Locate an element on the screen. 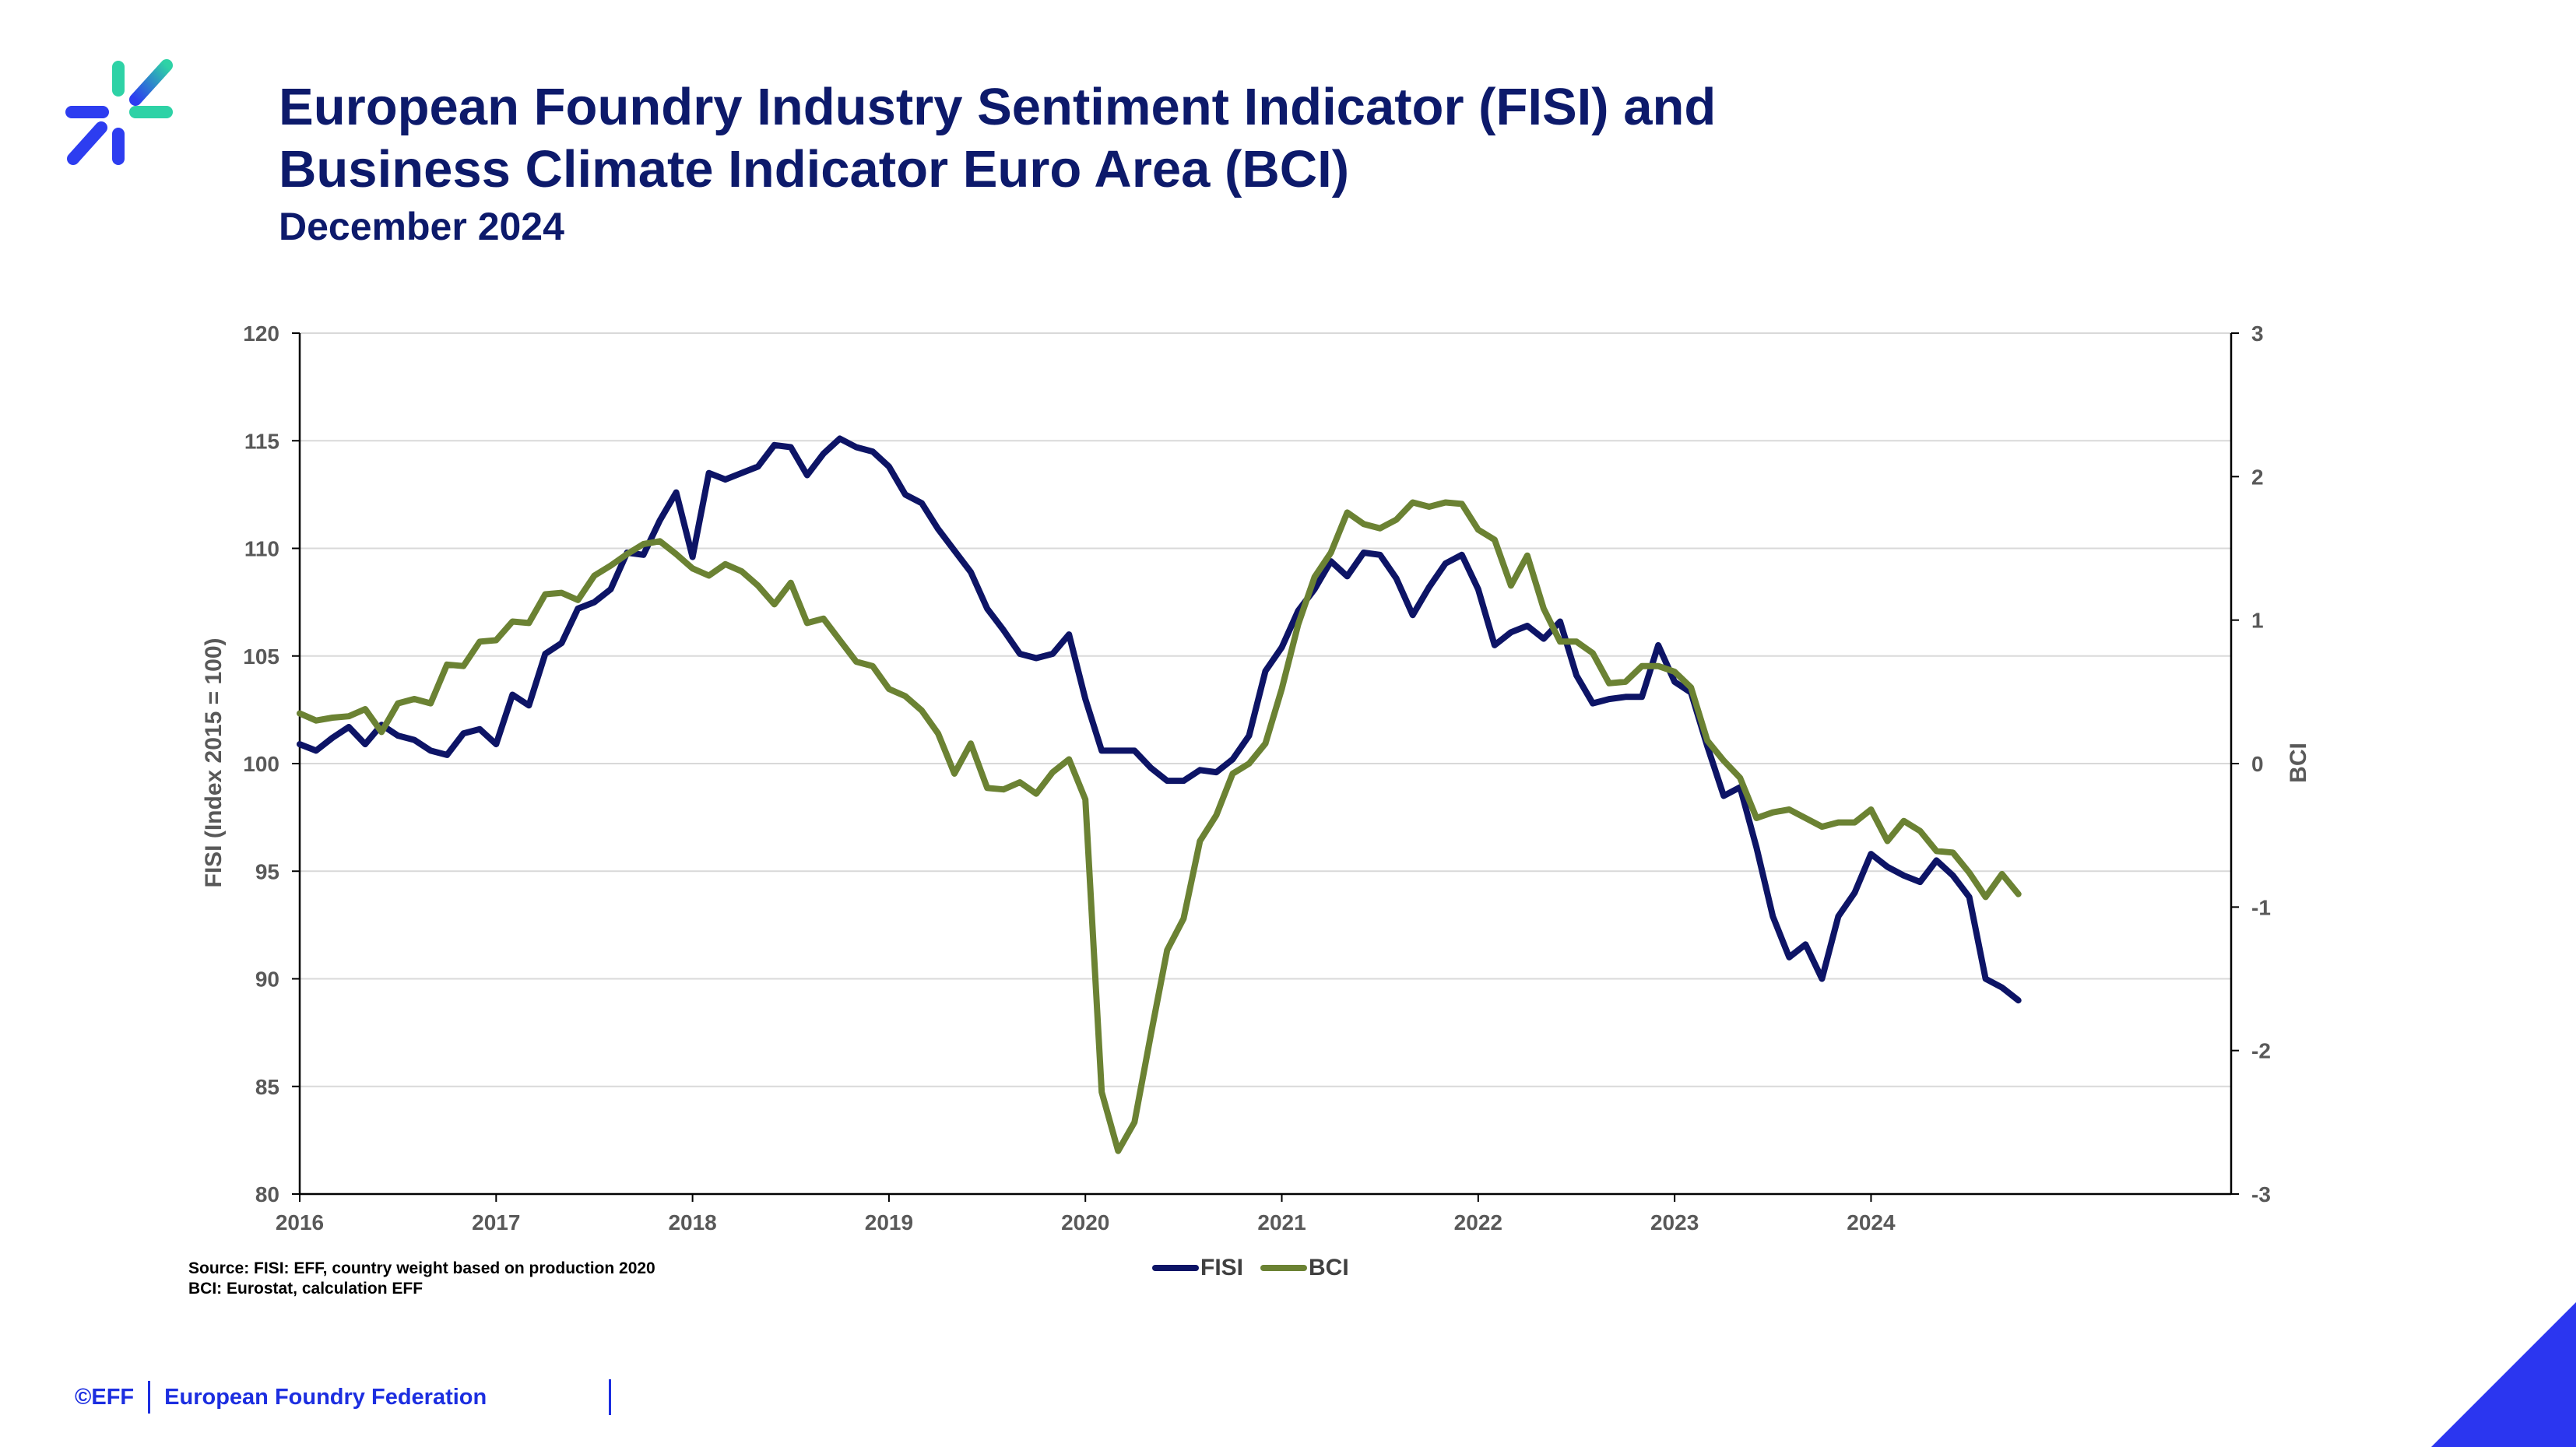 Image resolution: width=2576 pixels, height=1447 pixels. legend-label-fisi: FISI is located at coordinates (1222, 1267).